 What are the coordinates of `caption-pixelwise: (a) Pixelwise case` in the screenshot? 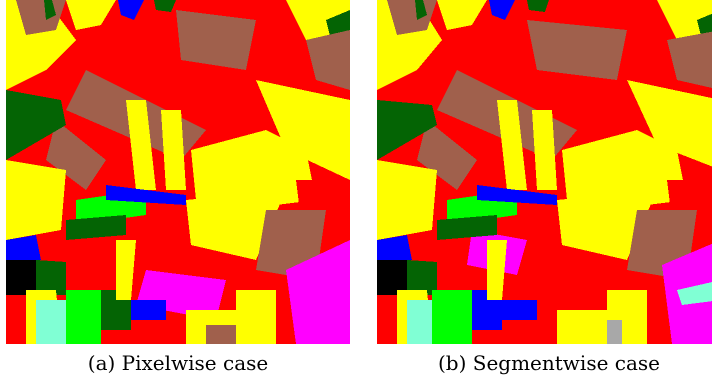 It's located at (178, 363).